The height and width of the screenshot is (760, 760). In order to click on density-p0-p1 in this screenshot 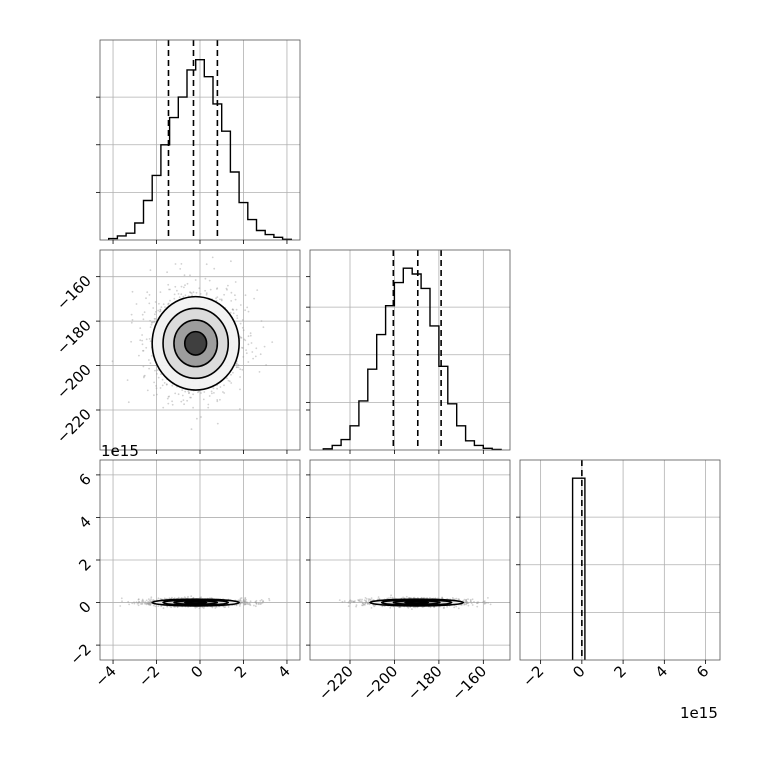, I will do `click(192, 343)`.